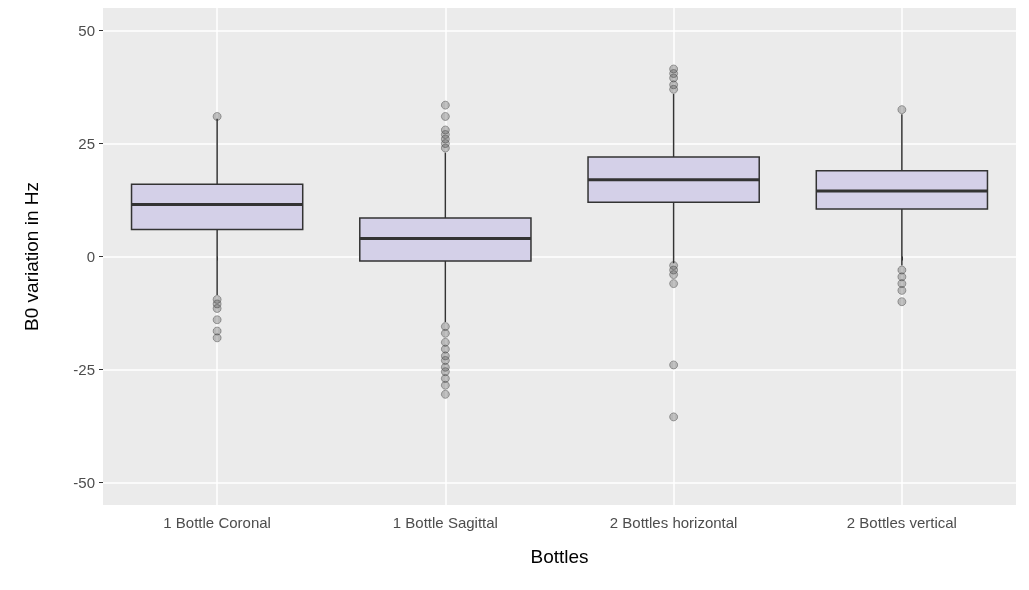  I want to click on y-axis-title: B0 variation in Hz, so click(31, 256).